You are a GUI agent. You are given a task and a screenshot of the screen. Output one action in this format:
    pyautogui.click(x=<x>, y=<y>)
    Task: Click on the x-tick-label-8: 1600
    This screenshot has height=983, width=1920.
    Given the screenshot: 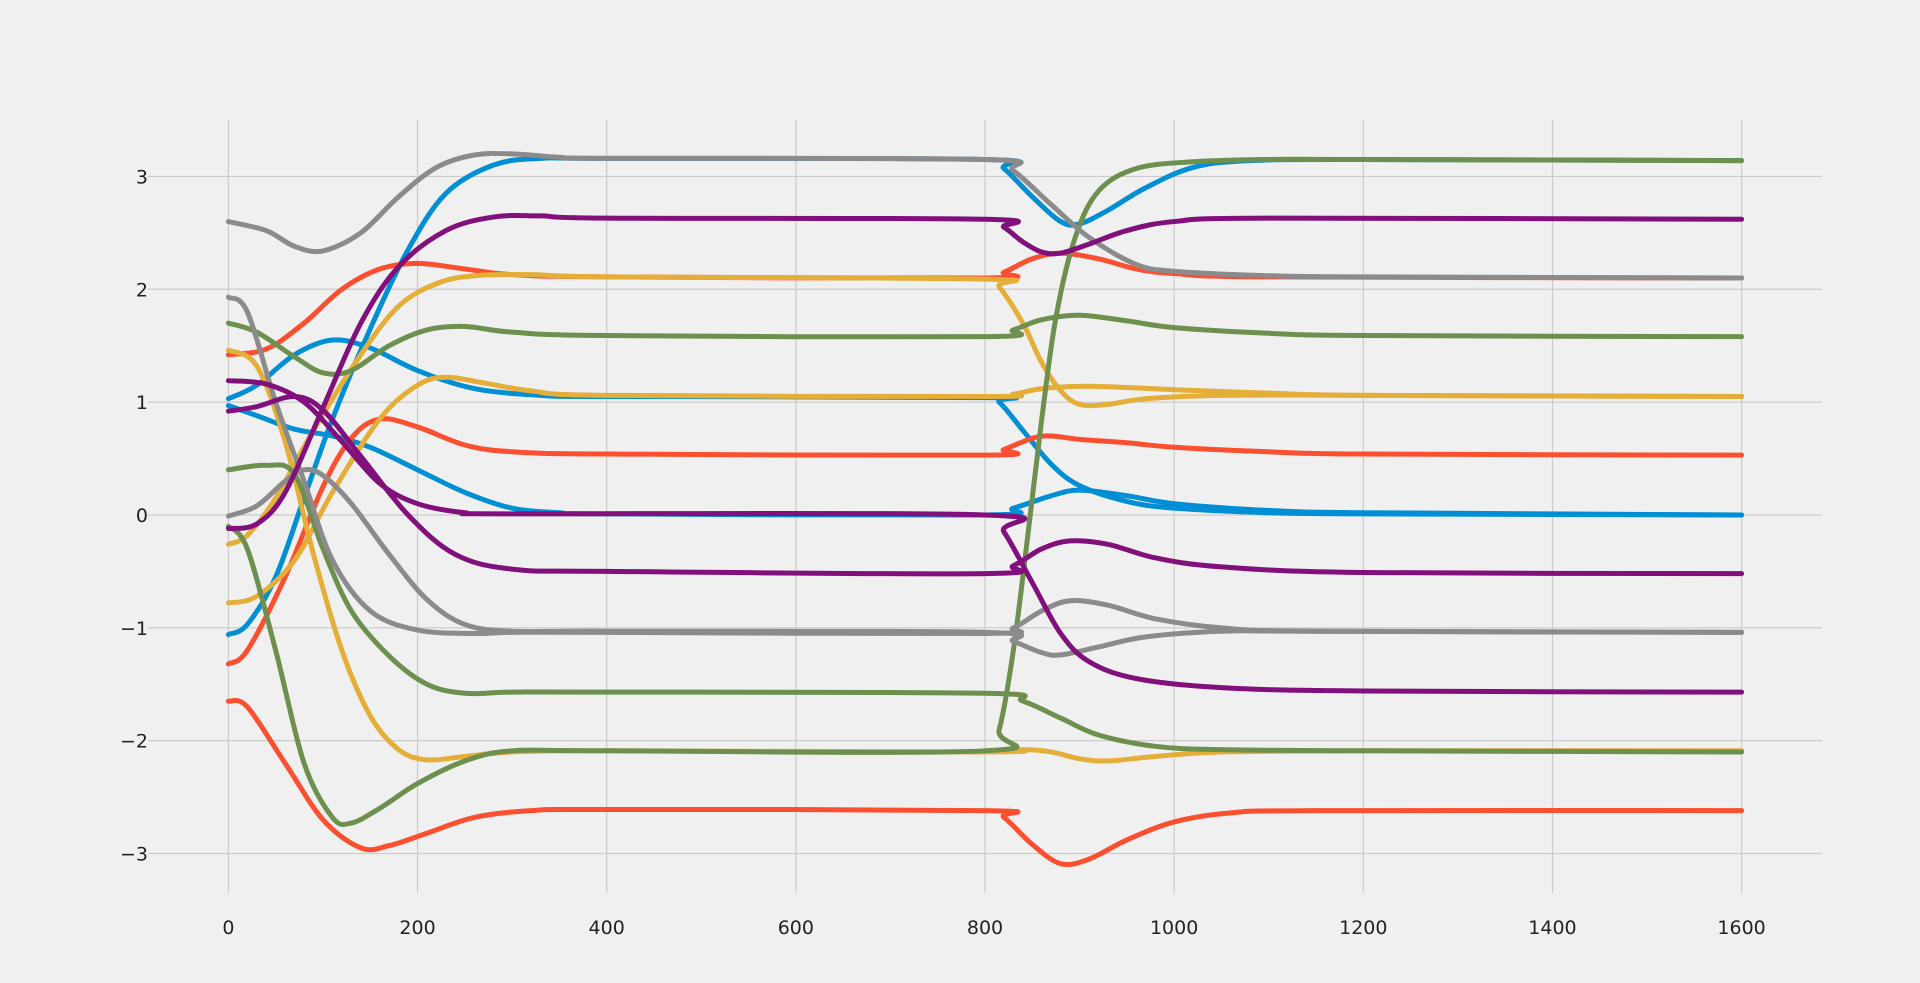 What is the action you would take?
    pyautogui.click(x=1741, y=928)
    